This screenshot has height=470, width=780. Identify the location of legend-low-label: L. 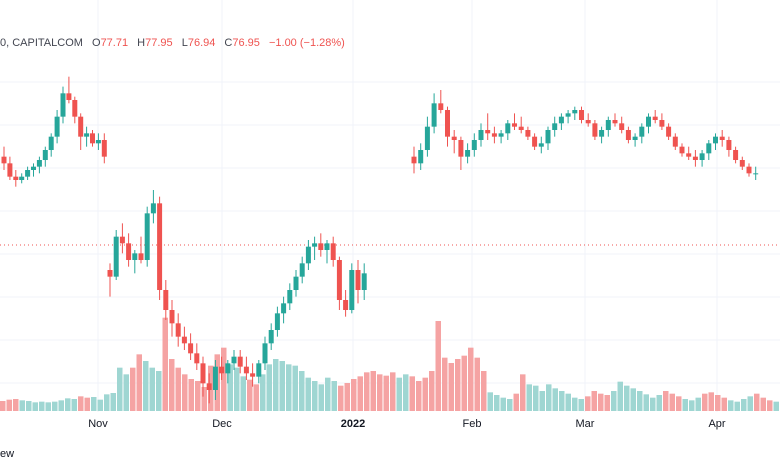
(185, 43).